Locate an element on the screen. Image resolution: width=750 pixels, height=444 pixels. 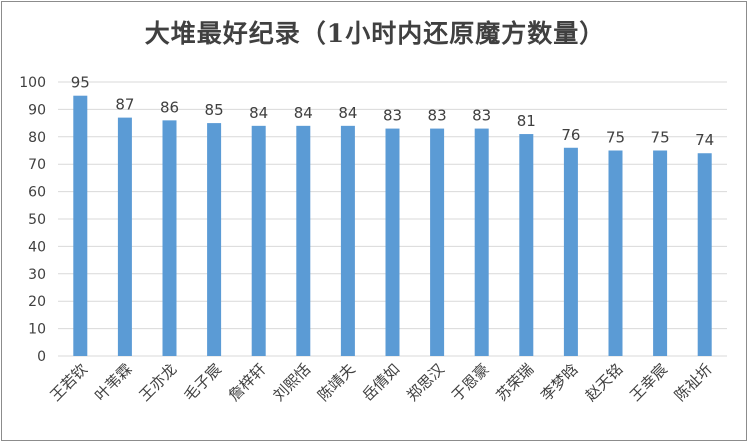
data-labels: 95 87 86 85 84 84 84 83 83 83 81 76 75 75 74 is located at coordinates (392, 112).